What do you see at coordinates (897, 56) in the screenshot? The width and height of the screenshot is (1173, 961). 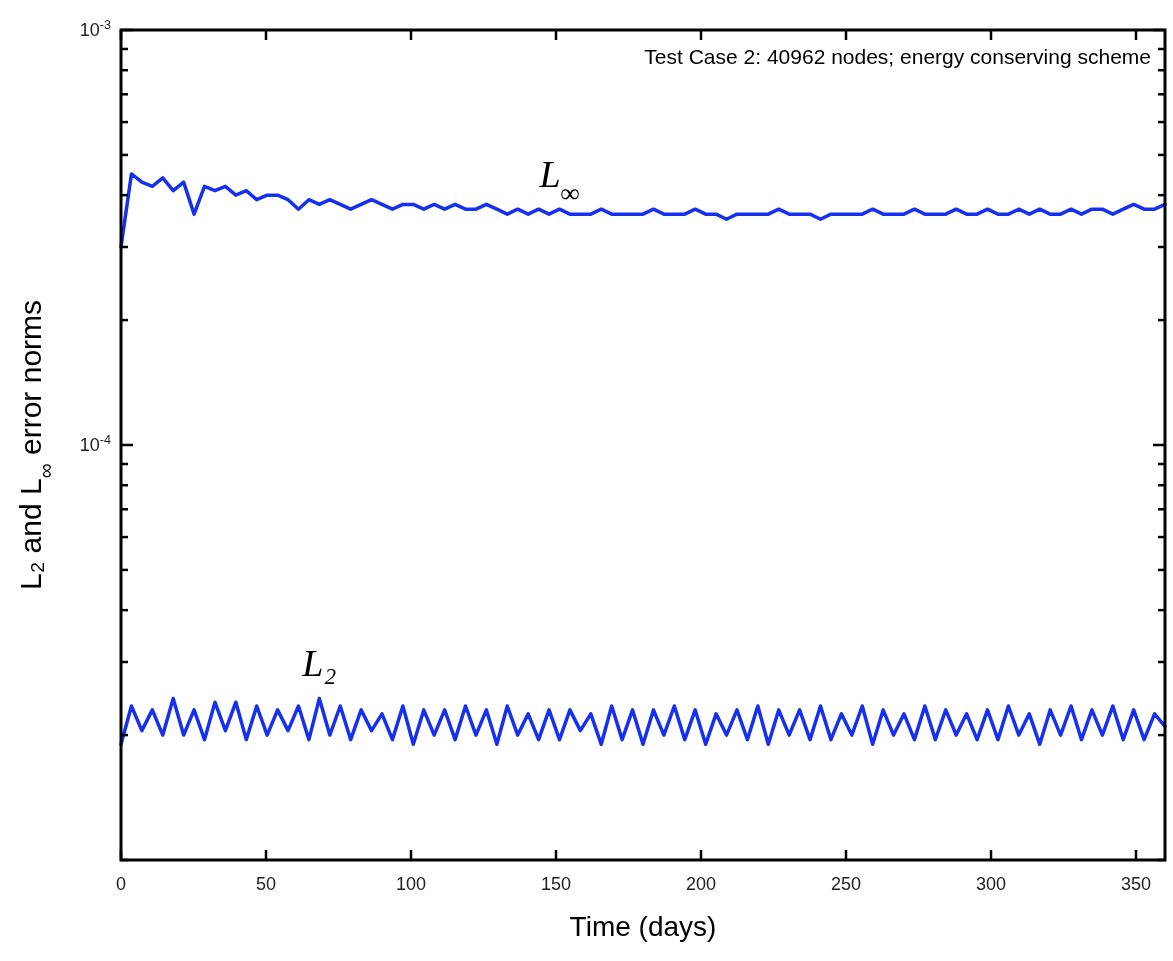 I see `annotation: Test Case 2: 40962 nodes; energy conserving scheme` at bounding box center [897, 56].